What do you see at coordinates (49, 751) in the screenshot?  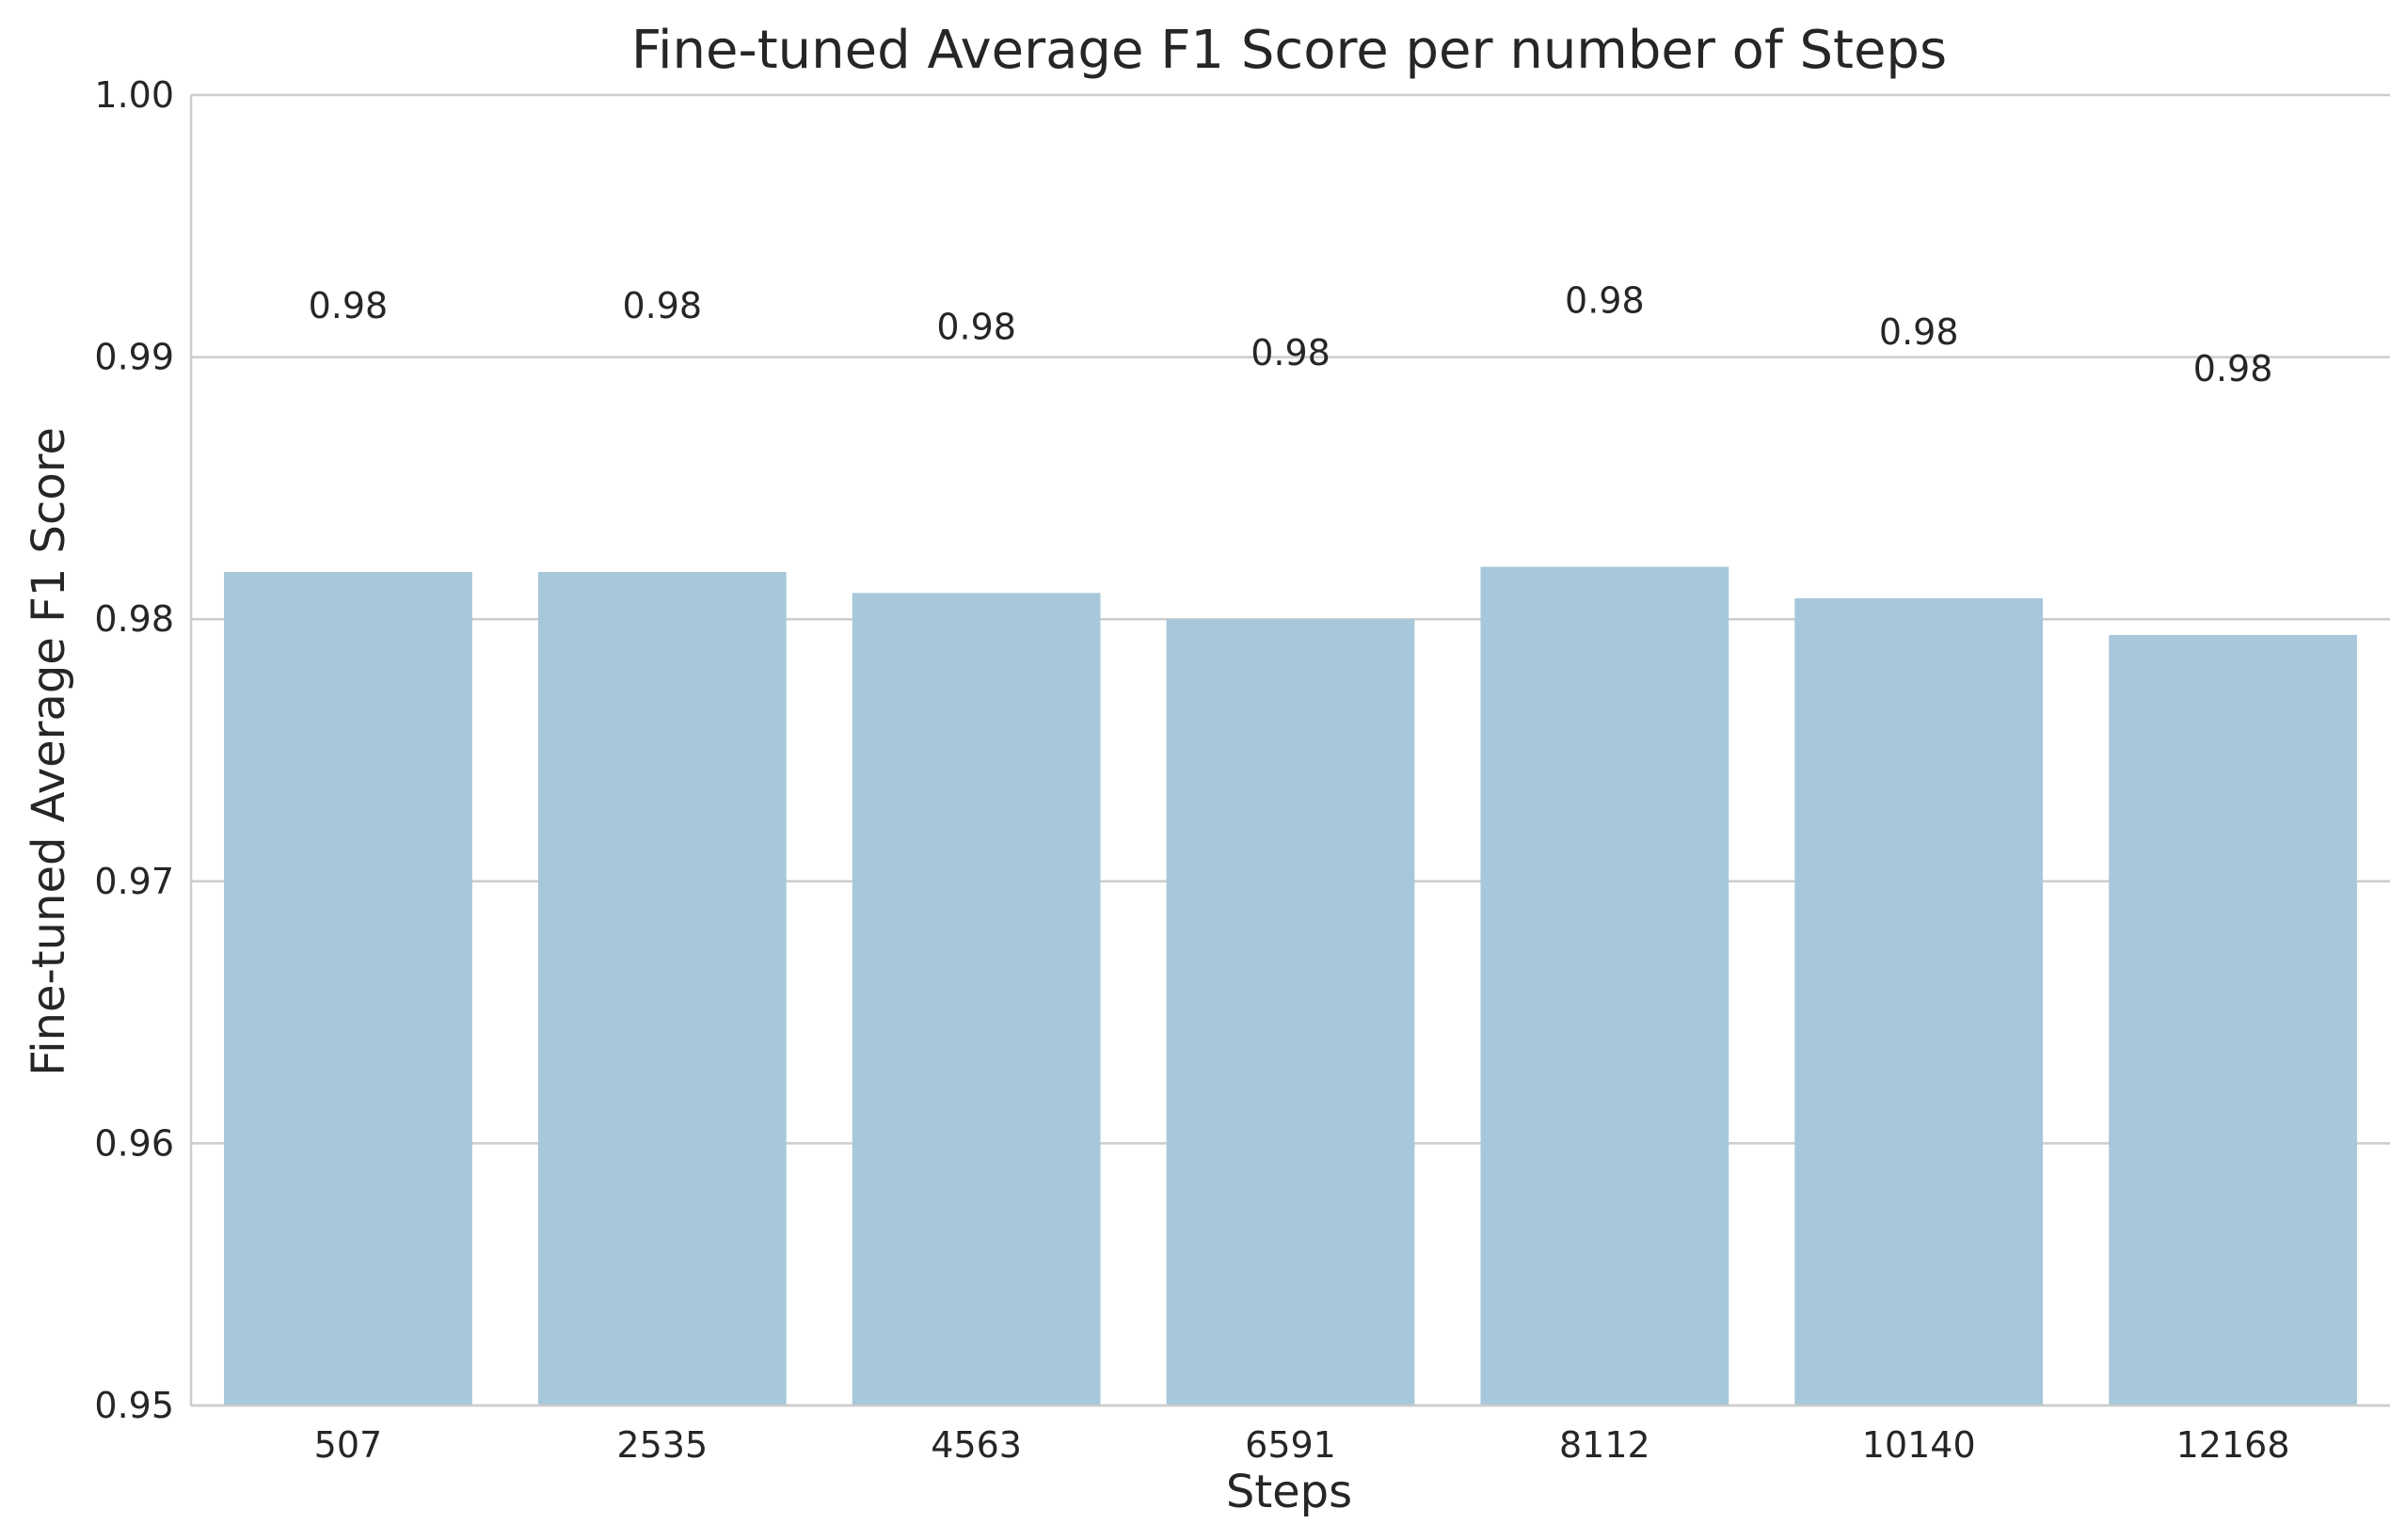 I see `y-axis-label: Fine-tuned Average F1 Score` at bounding box center [49, 751].